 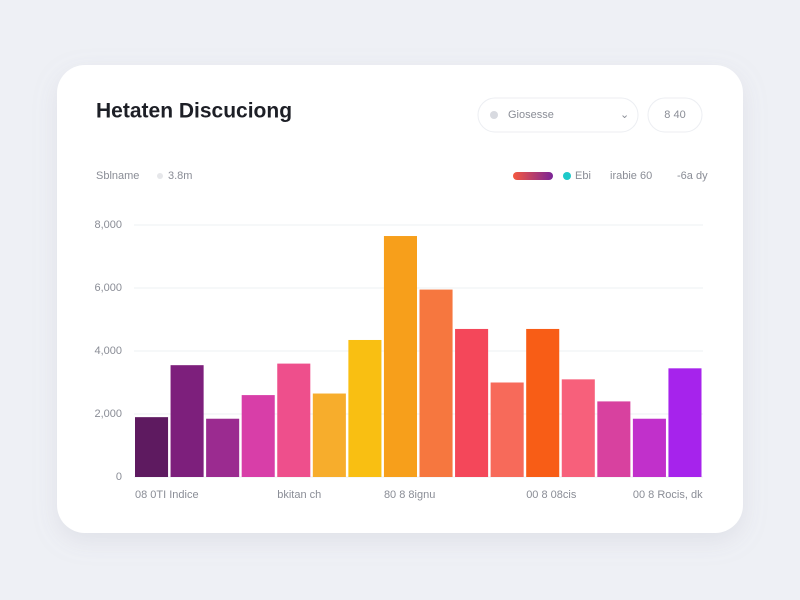 I want to click on x-tick-label: 00 8 08cis, so click(x=551, y=495).